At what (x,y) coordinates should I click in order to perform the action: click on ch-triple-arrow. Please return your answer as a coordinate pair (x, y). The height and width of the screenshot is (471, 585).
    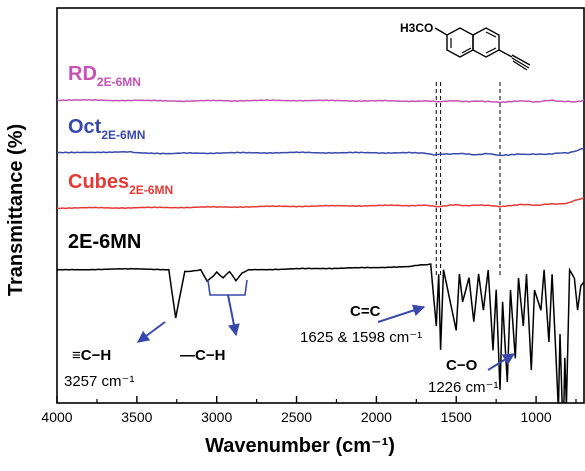
    Looking at the image, I should click on (151, 332).